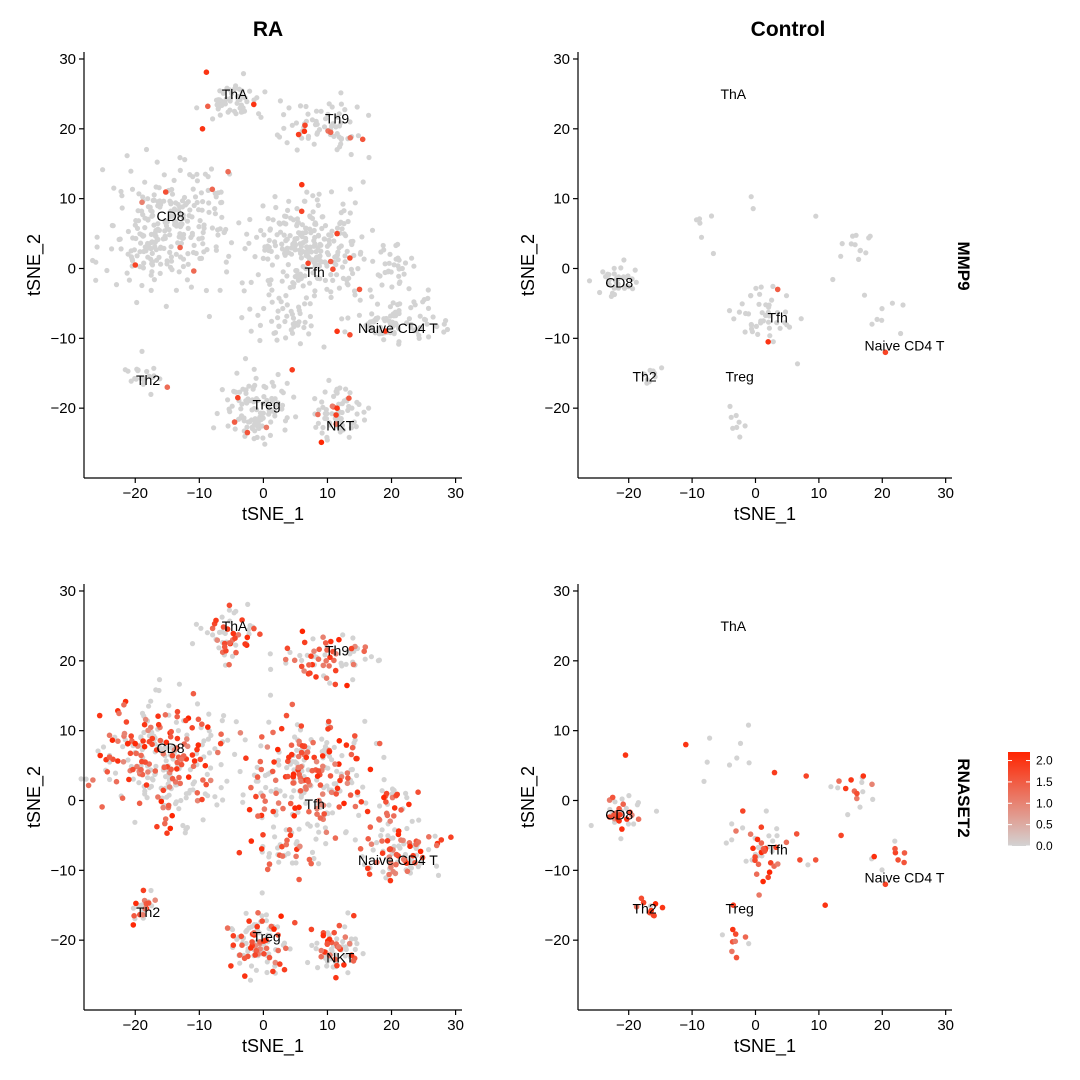 Image resolution: width=1080 pixels, height=1080 pixels. What do you see at coordinates (268, 29) in the screenshot?
I see `column-title-ra: RA` at bounding box center [268, 29].